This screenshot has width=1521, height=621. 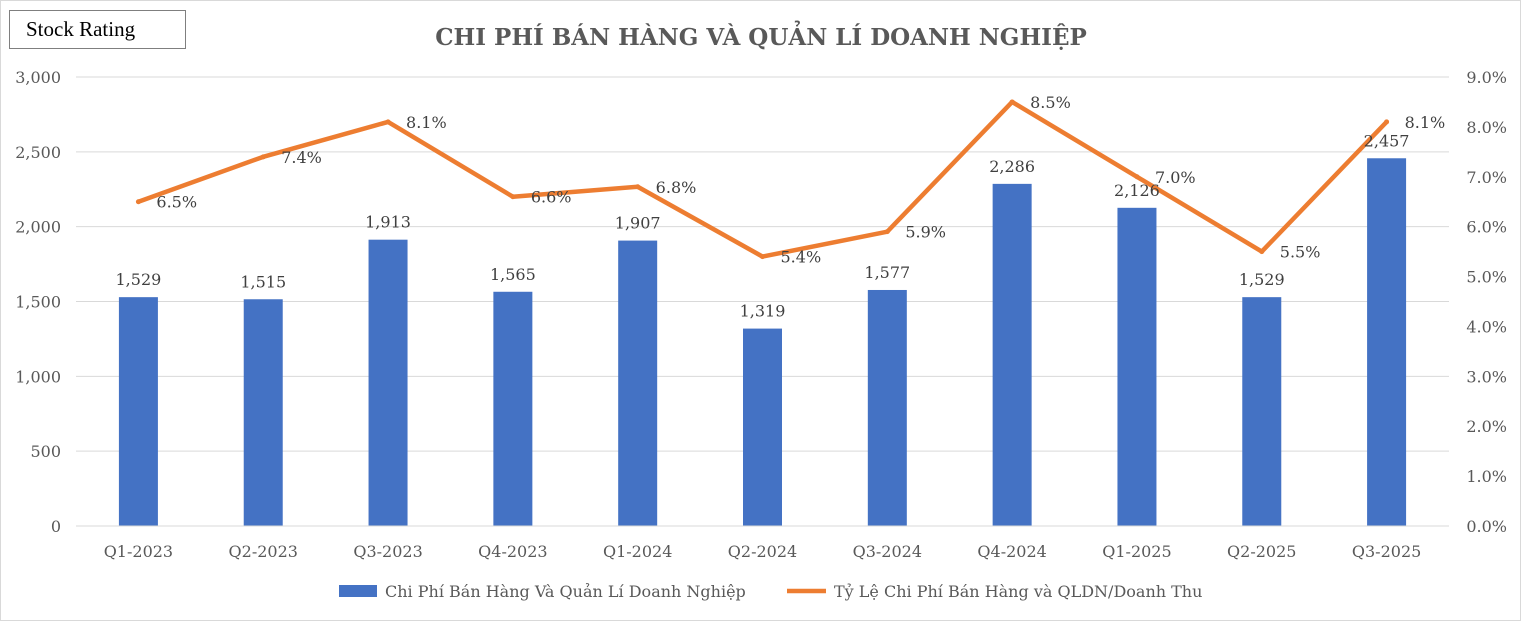 I want to click on line-value-label: 6.5%, so click(x=176, y=202).